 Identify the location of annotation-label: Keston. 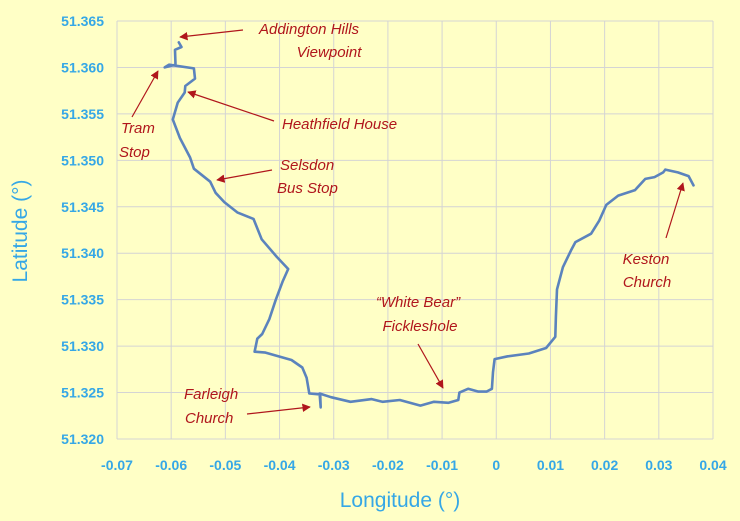
(646, 259).